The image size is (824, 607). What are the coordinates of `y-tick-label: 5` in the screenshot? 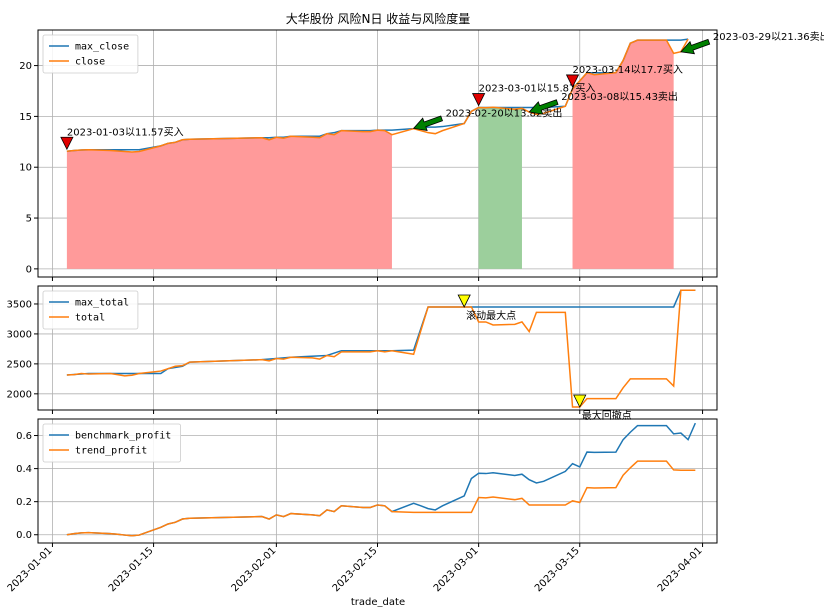 It's located at (29, 219).